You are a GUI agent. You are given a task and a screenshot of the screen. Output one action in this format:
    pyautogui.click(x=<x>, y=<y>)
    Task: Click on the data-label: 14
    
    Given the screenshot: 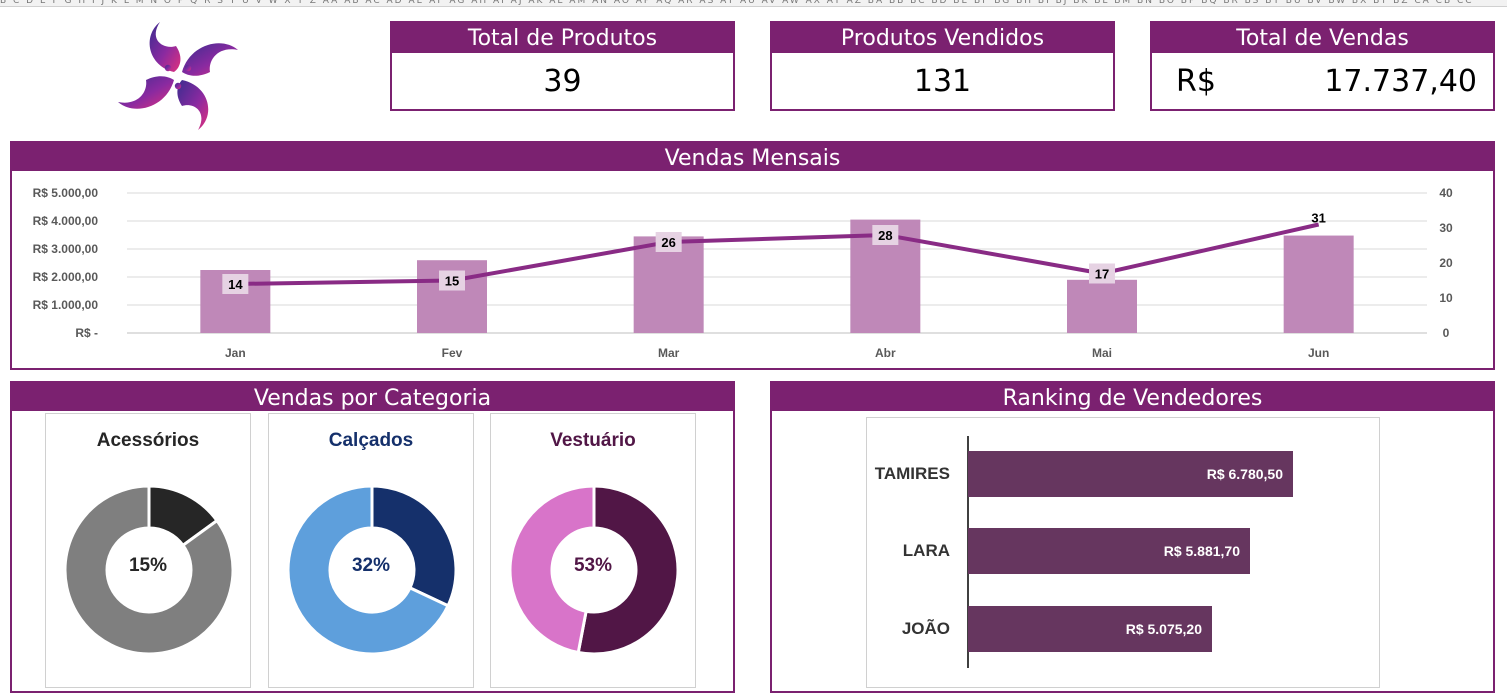 What is the action you would take?
    pyautogui.click(x=235, y=284)
    